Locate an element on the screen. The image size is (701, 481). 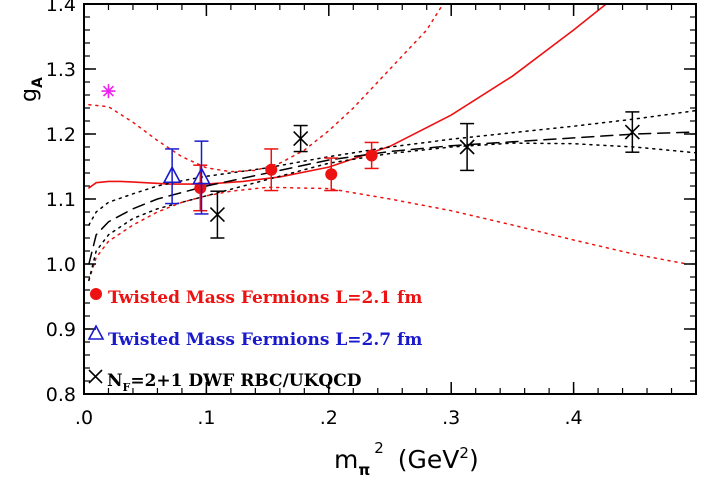
legend-entry-dwf-rbc-ukqcd: NF=2+1 DWF RBC/UKQCD is located at coordinates (225, 381).